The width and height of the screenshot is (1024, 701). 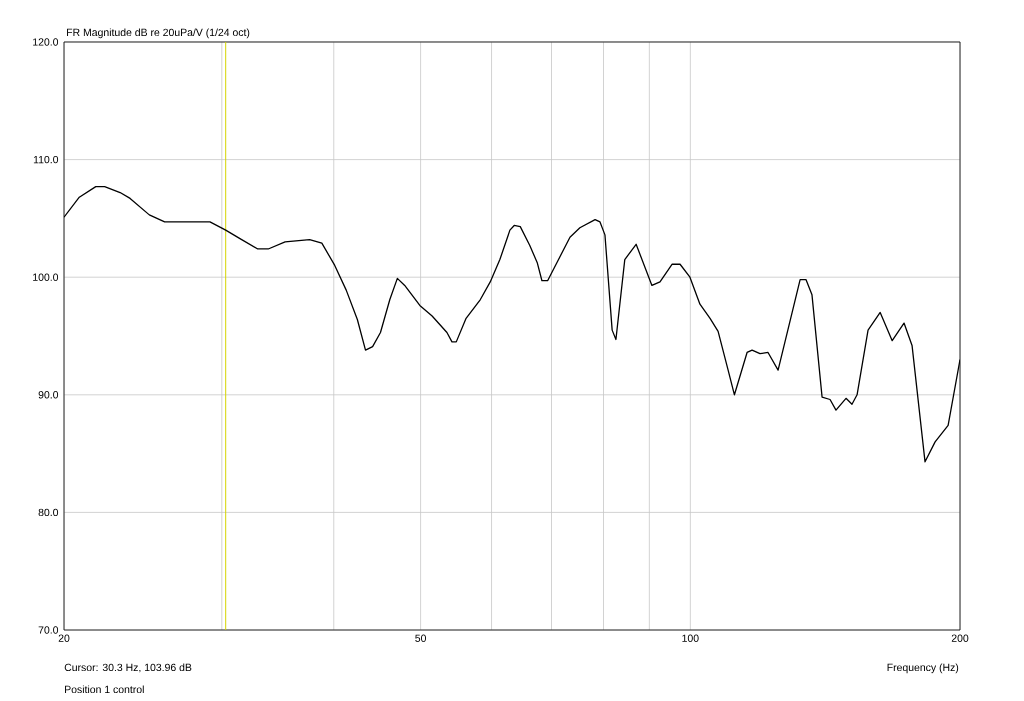 I want to click on x-tick-label: 50, so click(x=421, y=638).